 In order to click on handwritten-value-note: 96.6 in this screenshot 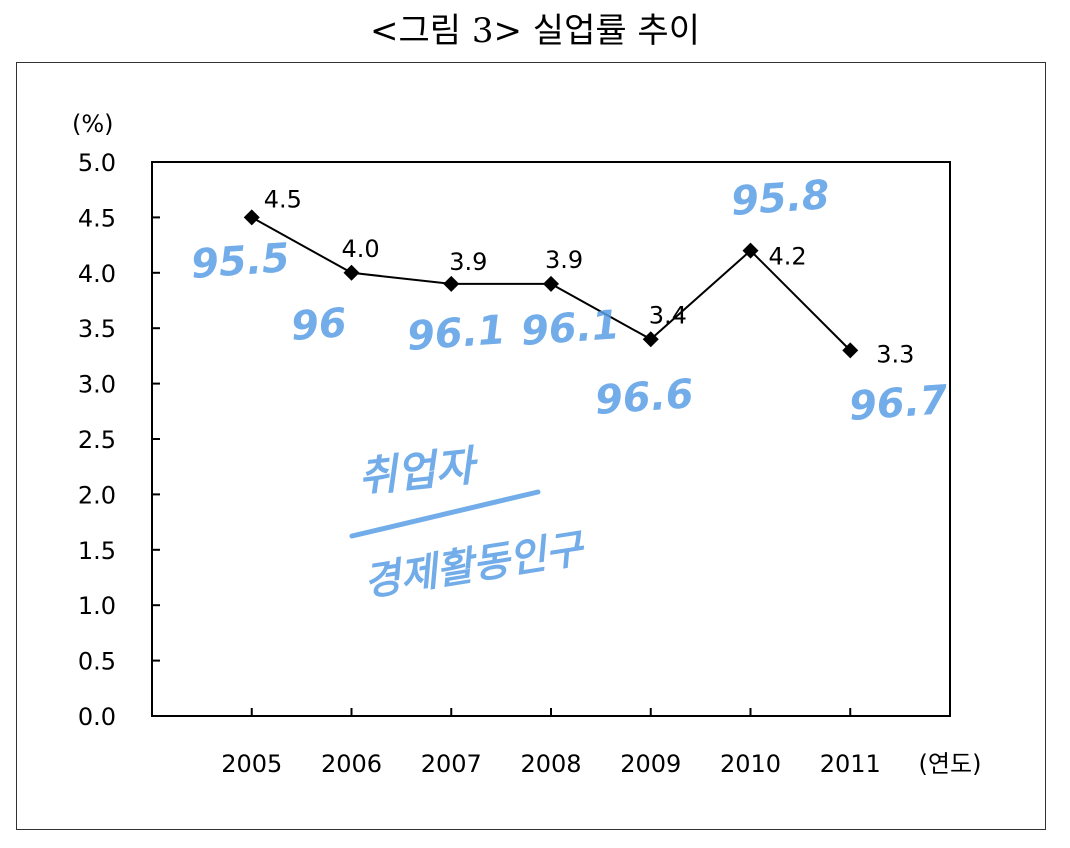, I will do `click(644, 397)`.